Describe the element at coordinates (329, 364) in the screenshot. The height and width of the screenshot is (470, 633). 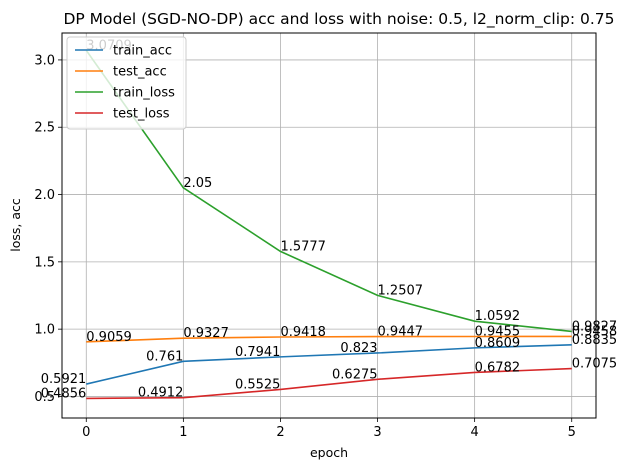
I see `series-line-train-acc` at that location.